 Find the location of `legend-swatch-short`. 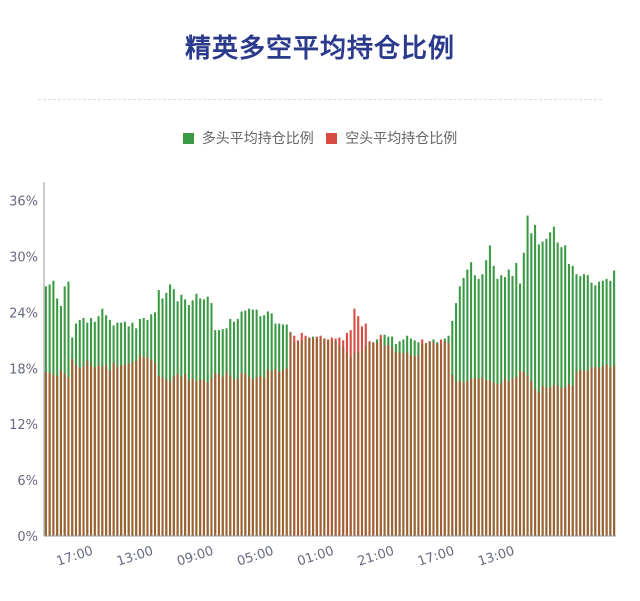

legend-swatch-short is located at coordinates (332, 138).